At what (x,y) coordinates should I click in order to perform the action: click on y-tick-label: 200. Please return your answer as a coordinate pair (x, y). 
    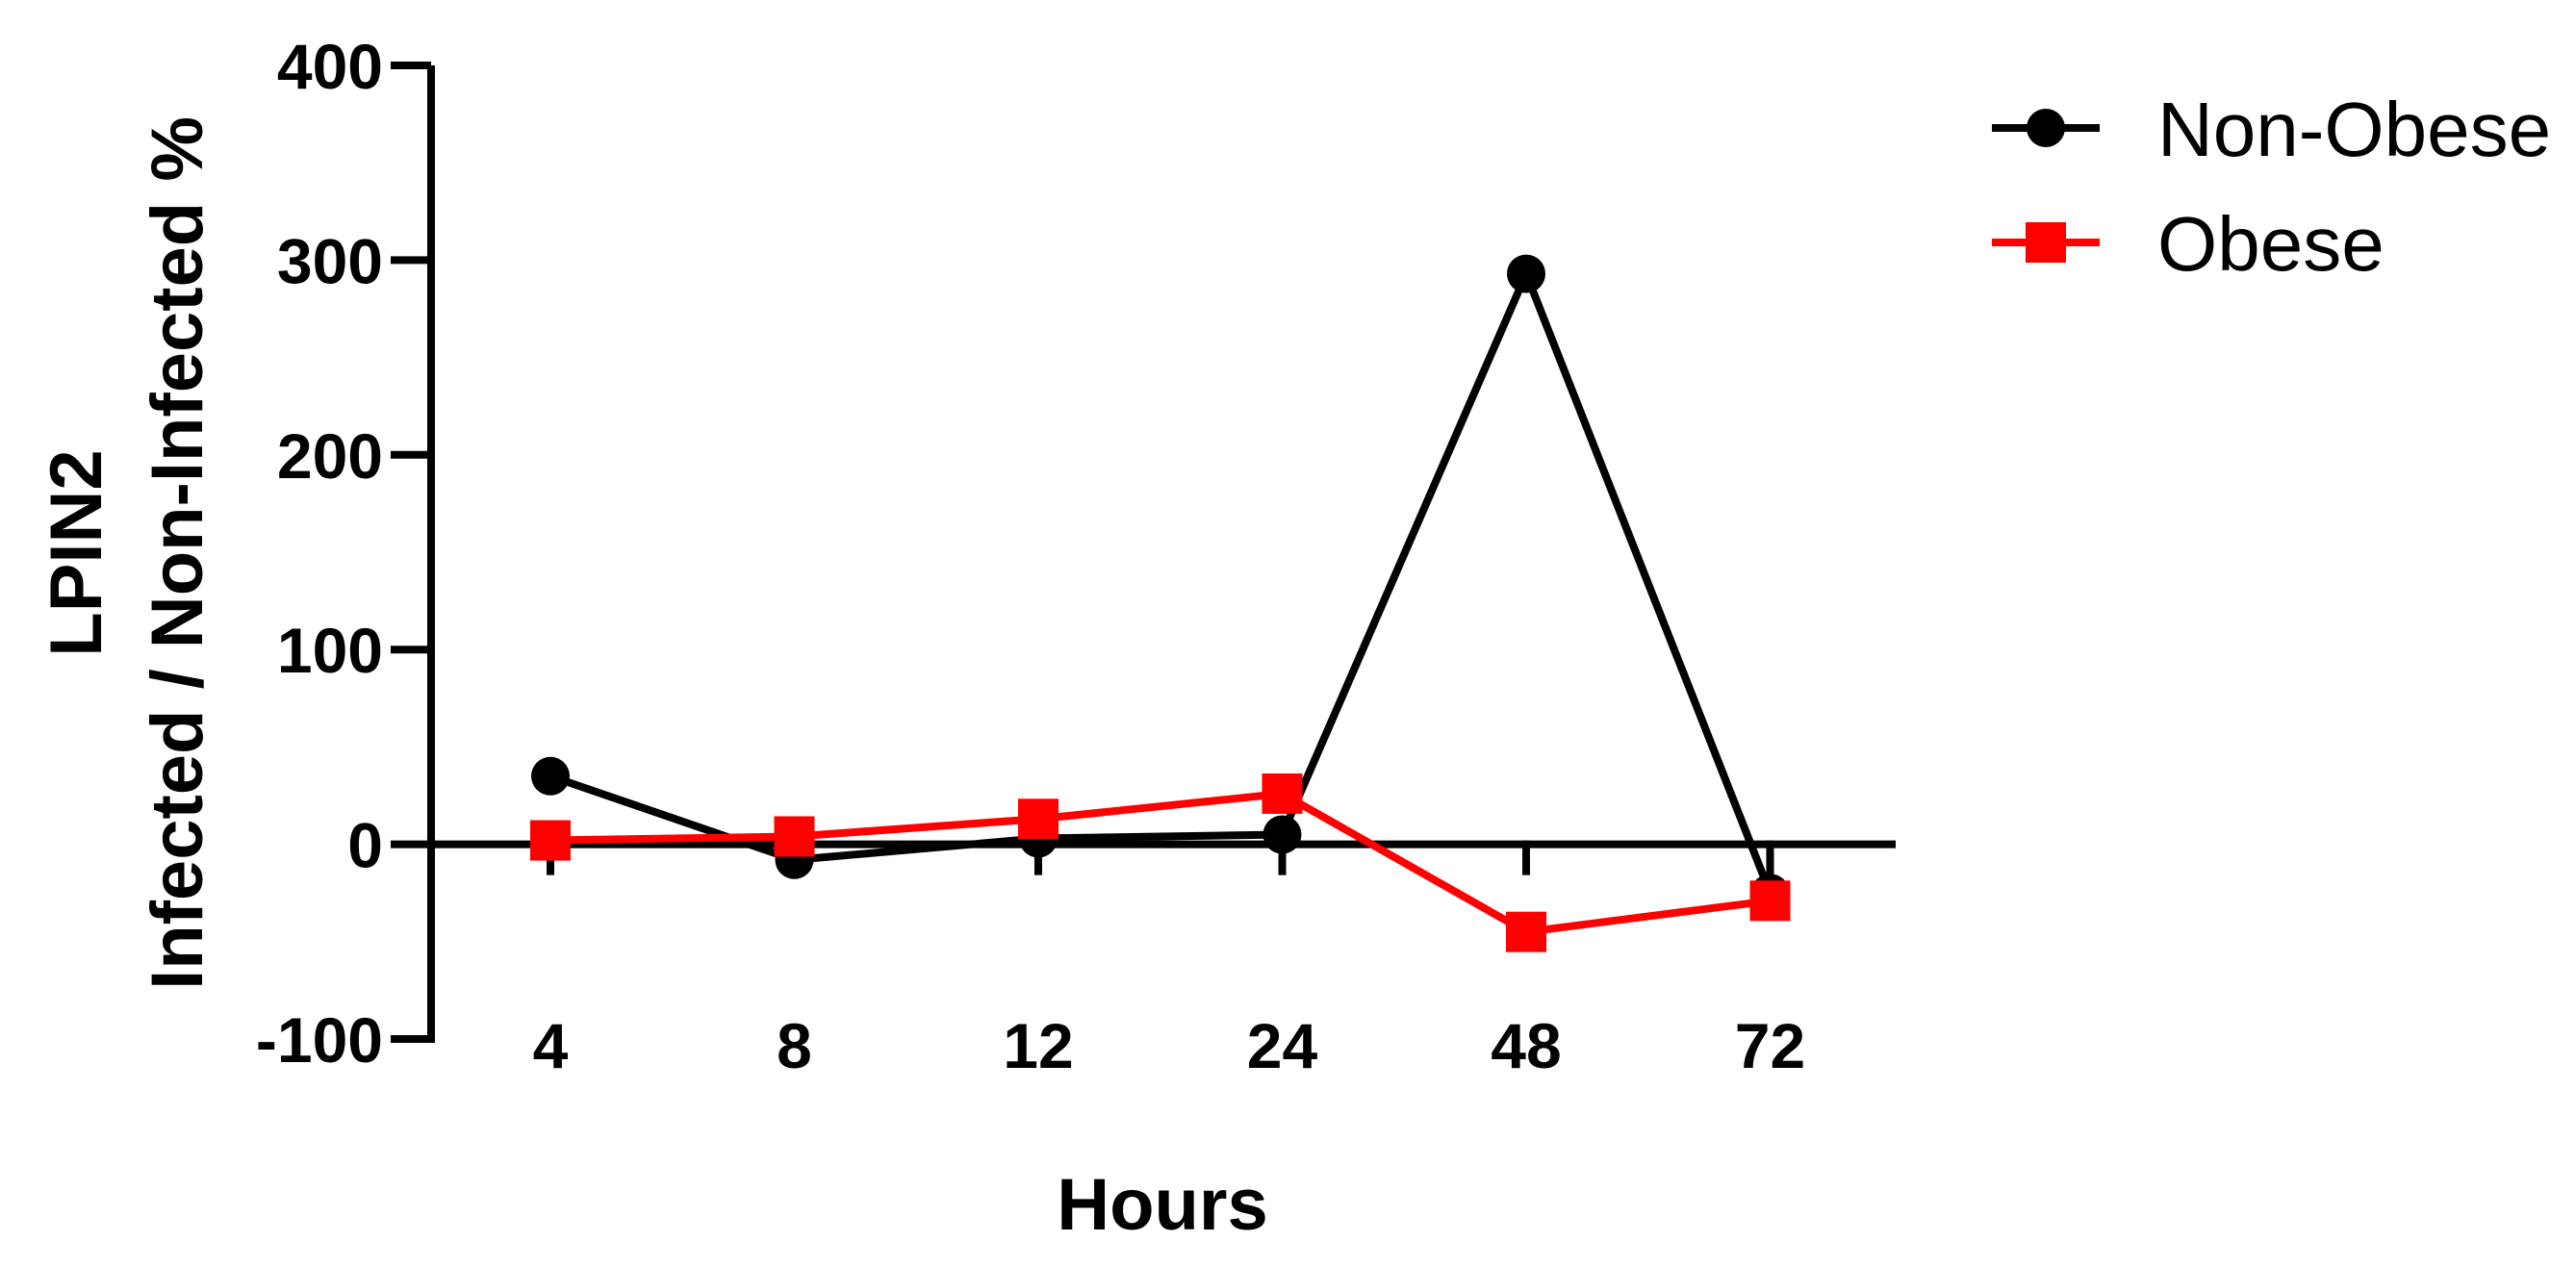
    Looking at the image, I should click on (330, 456).